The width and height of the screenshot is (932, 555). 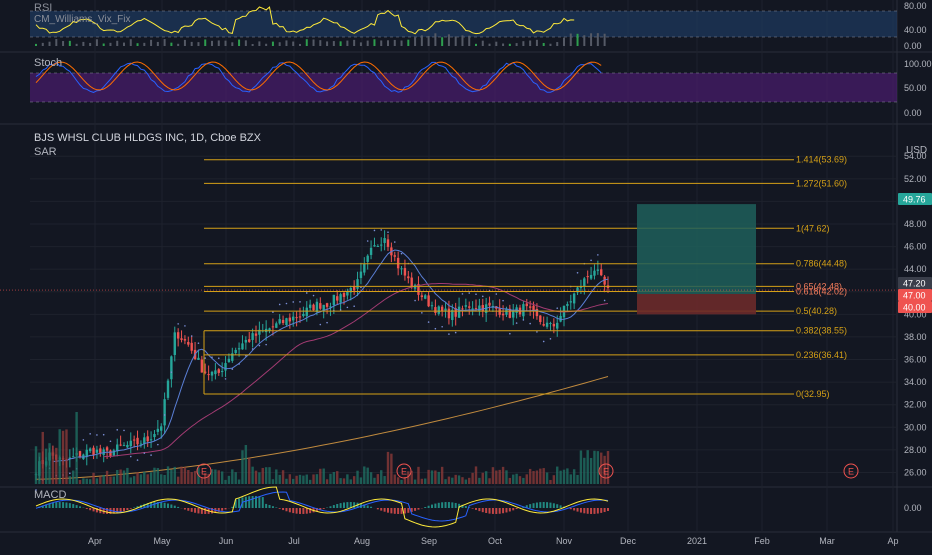 What do you see at coordinates (915, 427) in the screenshot?
I see `y-tick-label: 30.00` at bounding box center [915, 427].